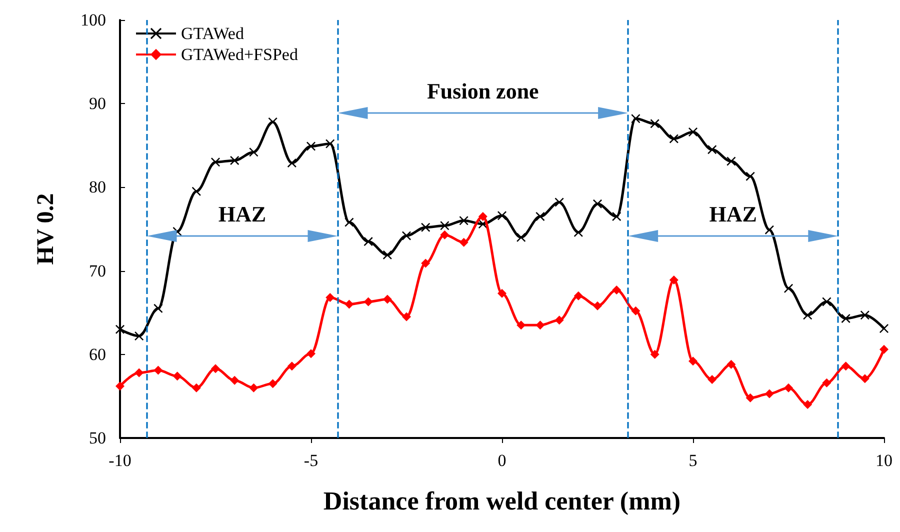 This screenshot has width=900, height=532. What do you see at coordinates (502, 460) in the screenshot?
I see `x-tick-label: 0` at bounding box center [502, 460].